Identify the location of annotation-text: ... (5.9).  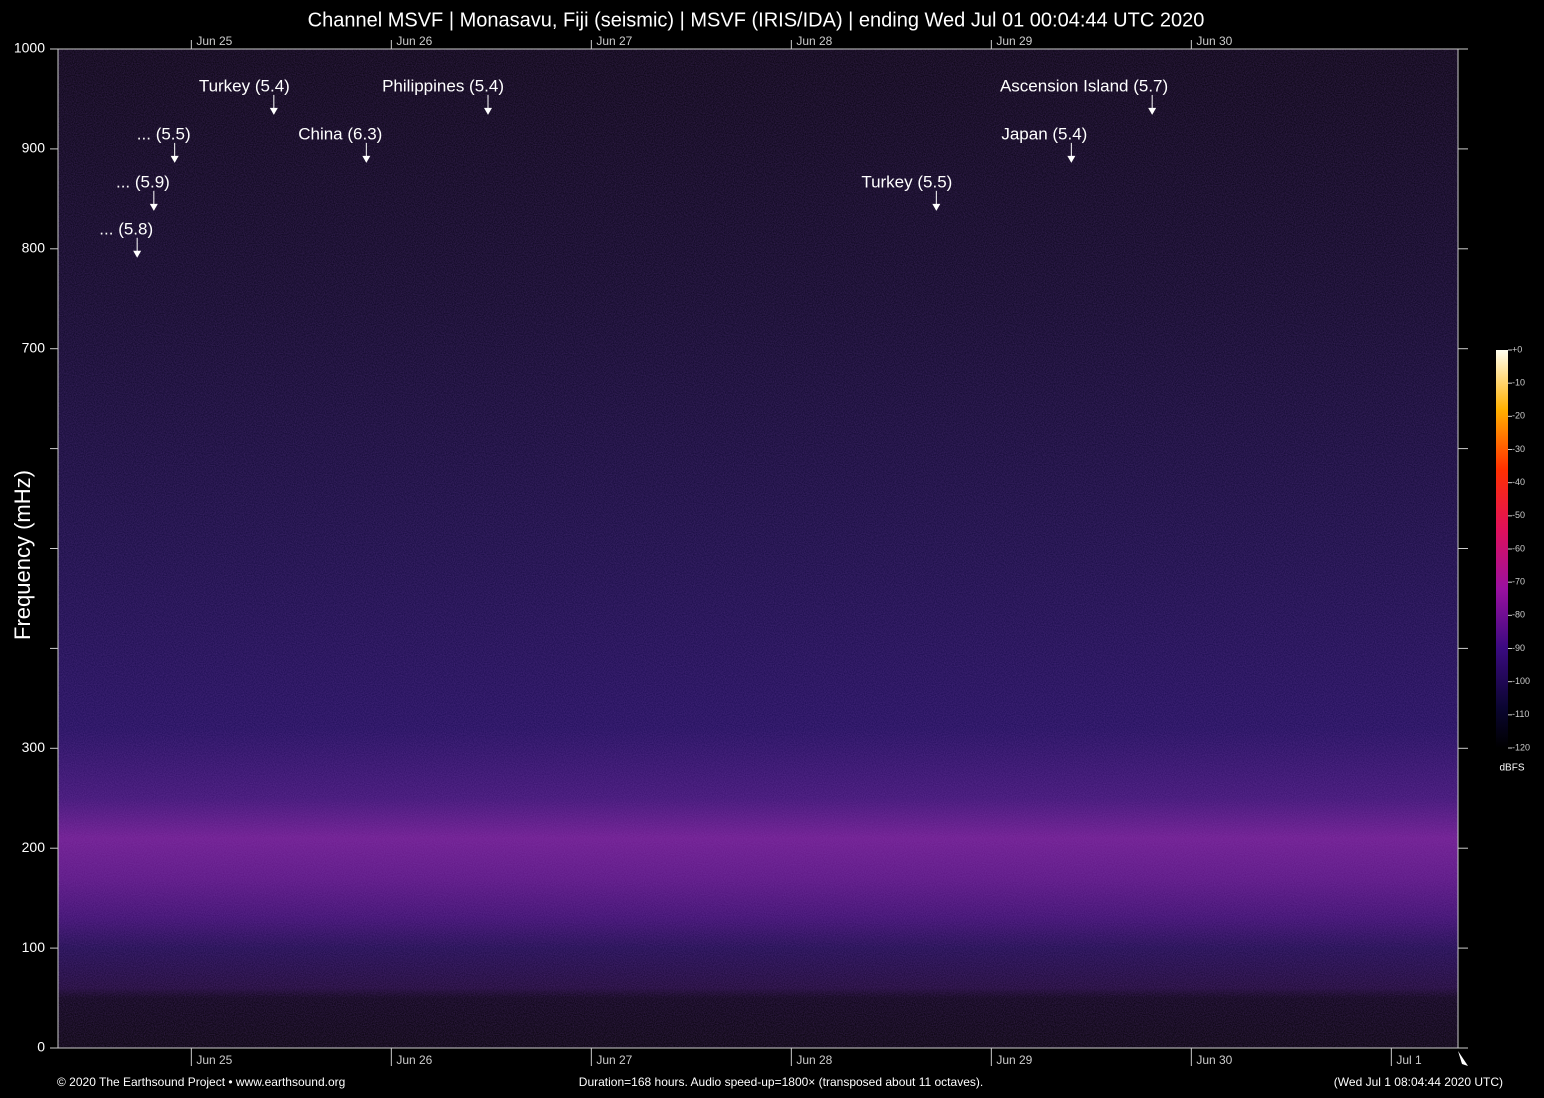
(143, 181).